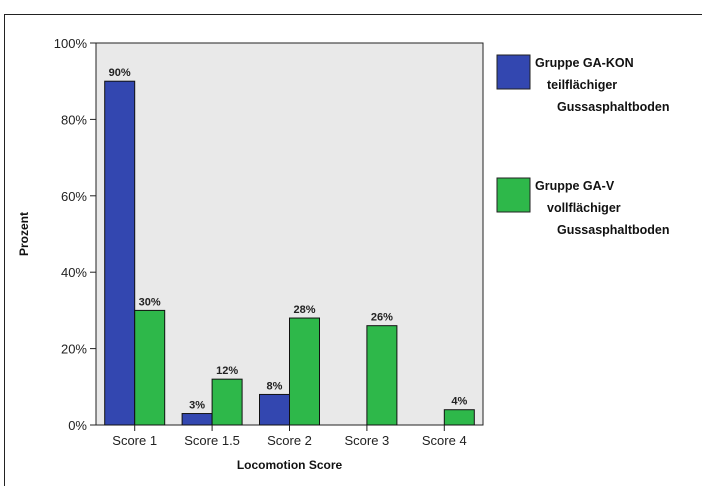  What do you see at coordinates (584, 208) in the screenshot?
I see `legend-label-line: vollflächiger` at bounding box center [584, 208].